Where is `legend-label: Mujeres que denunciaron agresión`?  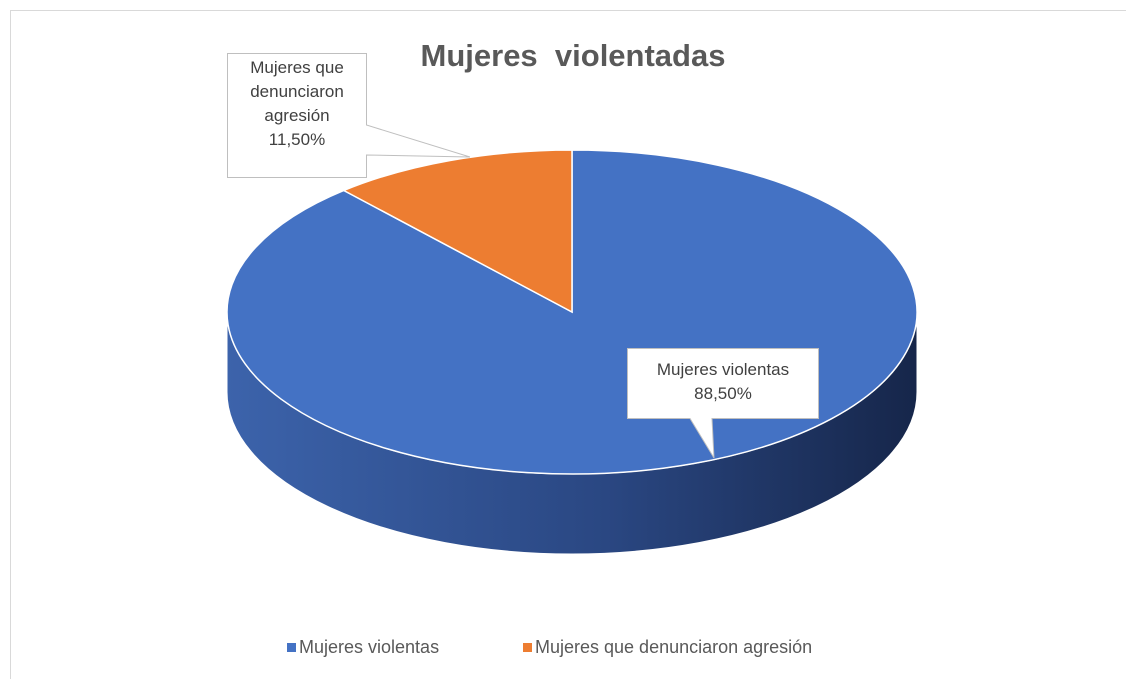 legend-label: Mujeres que denunciaron agresión is located at coordinates (673, 647).